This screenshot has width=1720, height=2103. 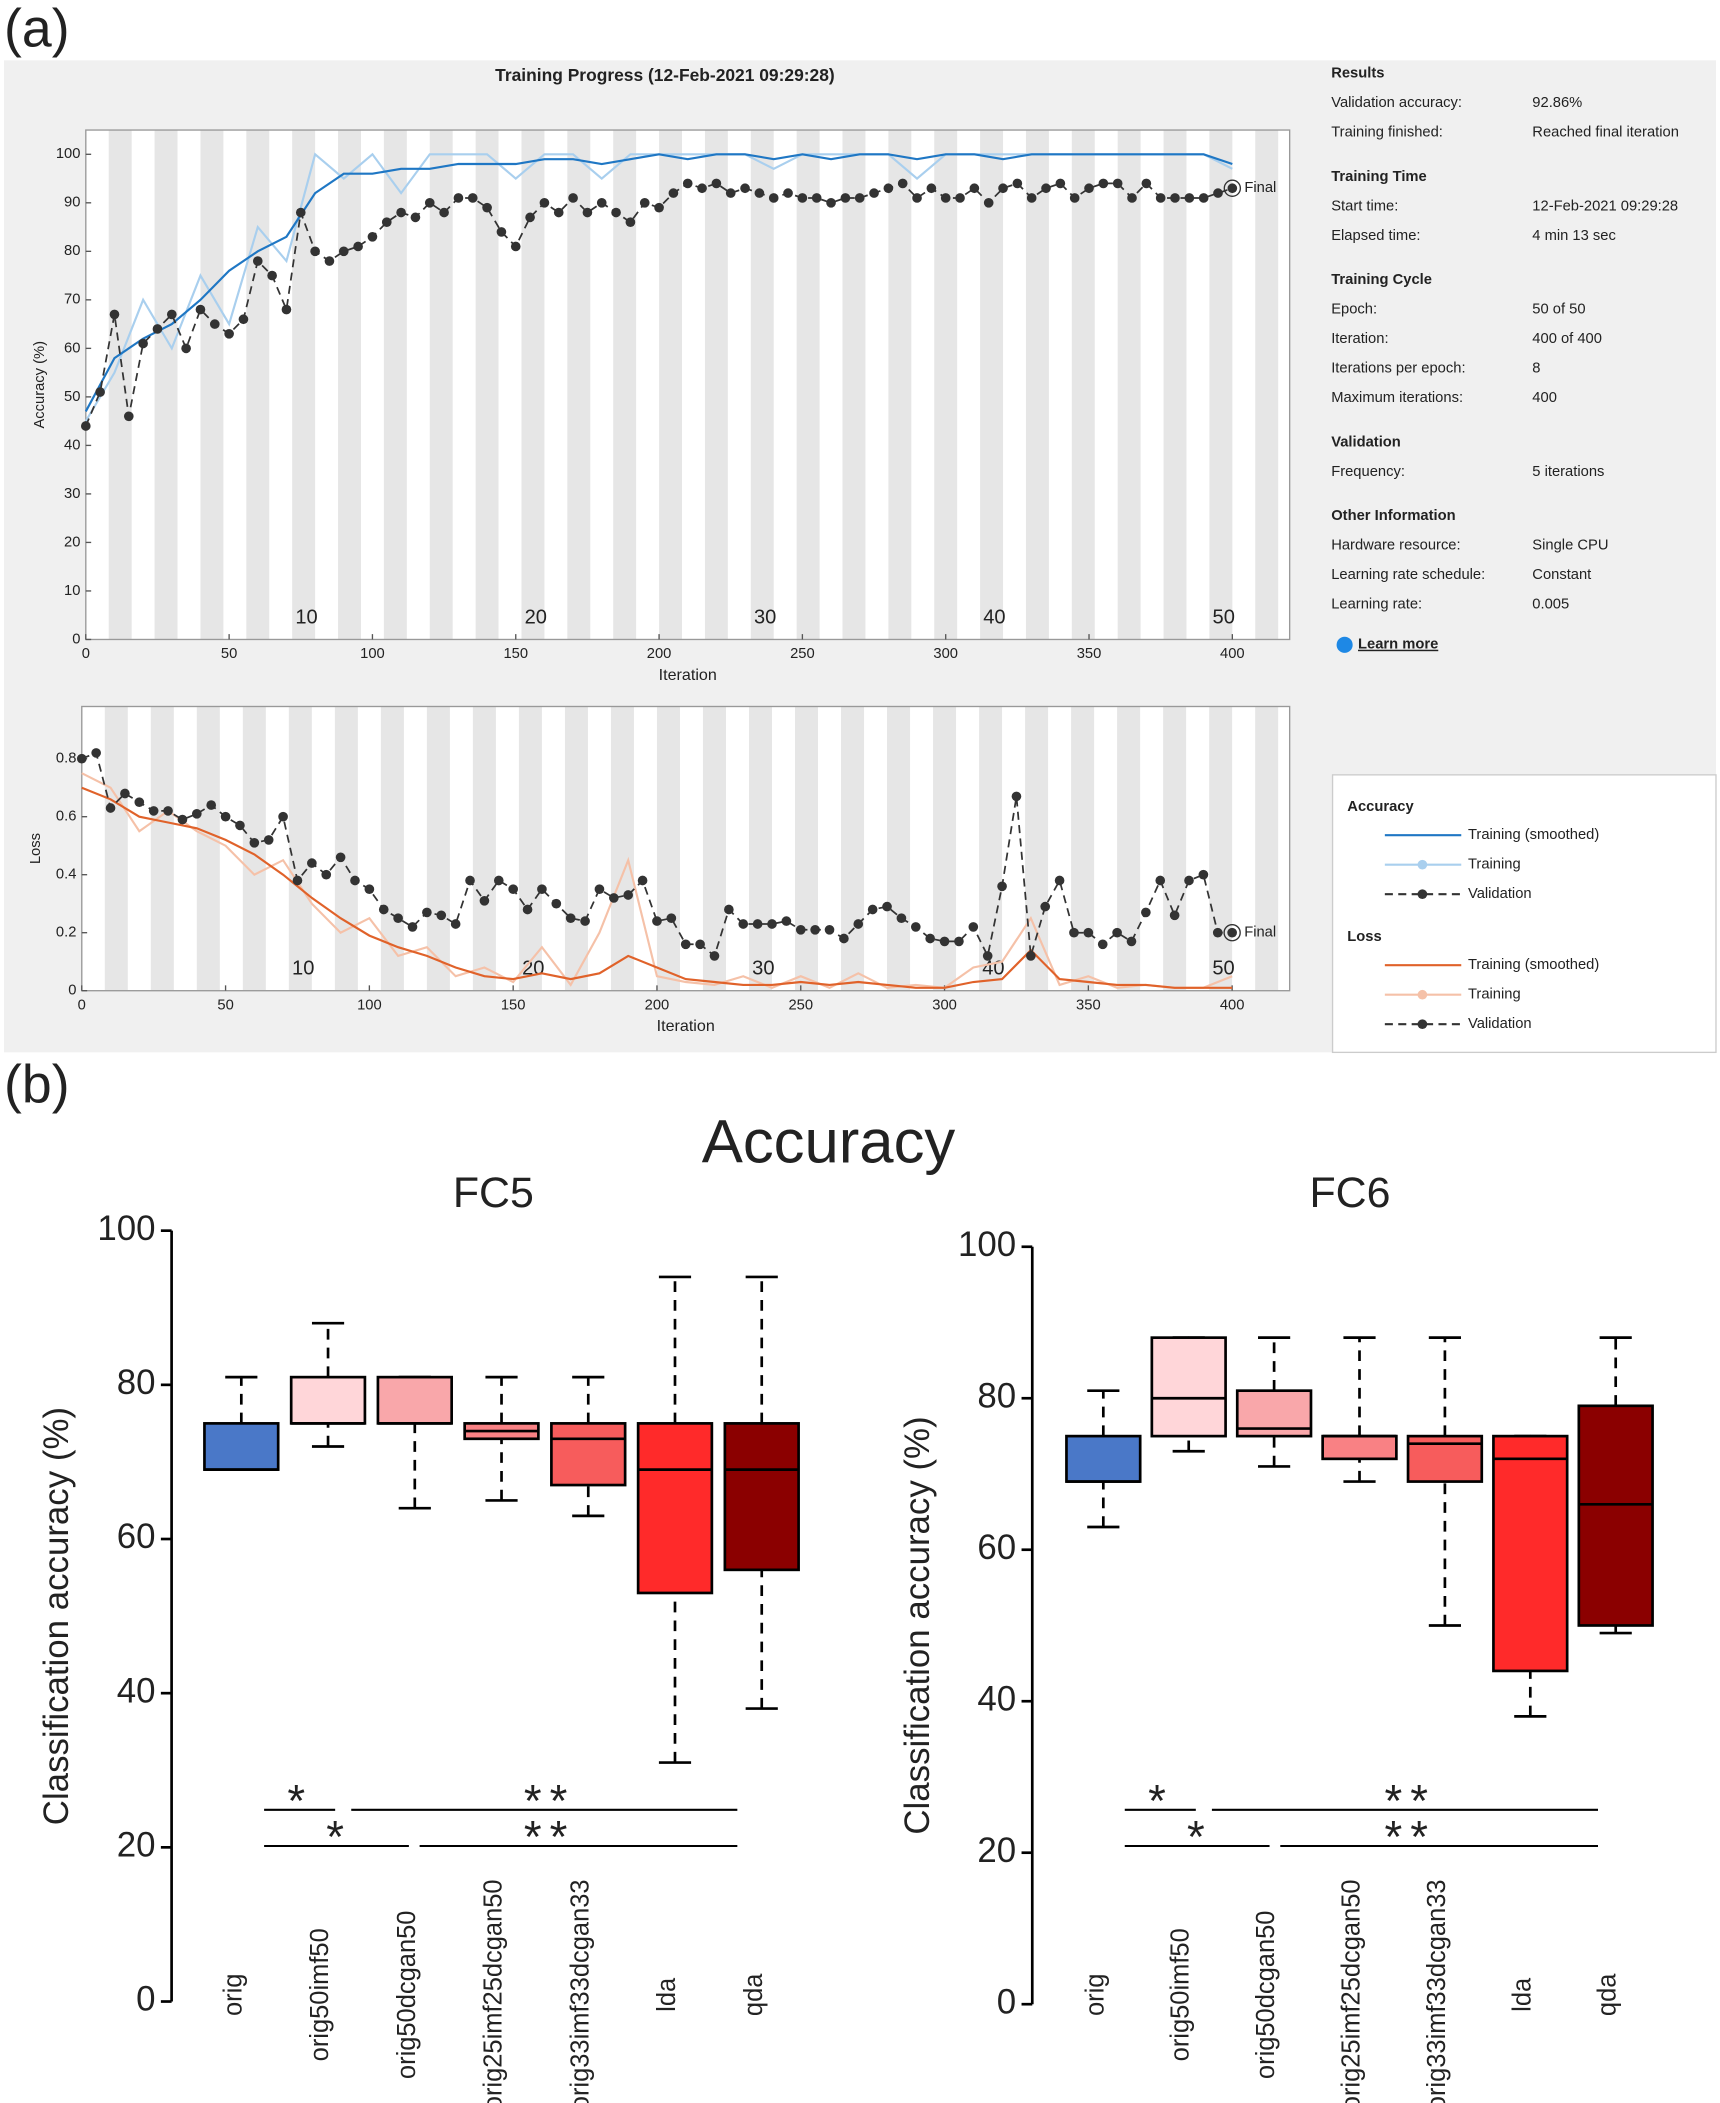 I want to click on info-label: Maximum iterations:, so click(x=1397, y=398).